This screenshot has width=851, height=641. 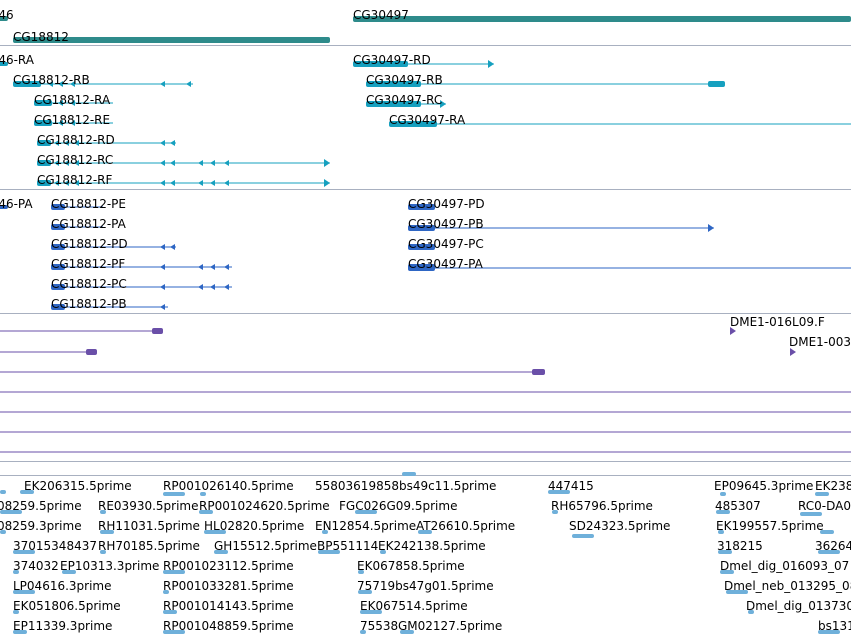 What do you see at coordinates (413, 124) in the screenshot?
I see `tx-cg30497-ra-exon` at bounding box center [413, 124].